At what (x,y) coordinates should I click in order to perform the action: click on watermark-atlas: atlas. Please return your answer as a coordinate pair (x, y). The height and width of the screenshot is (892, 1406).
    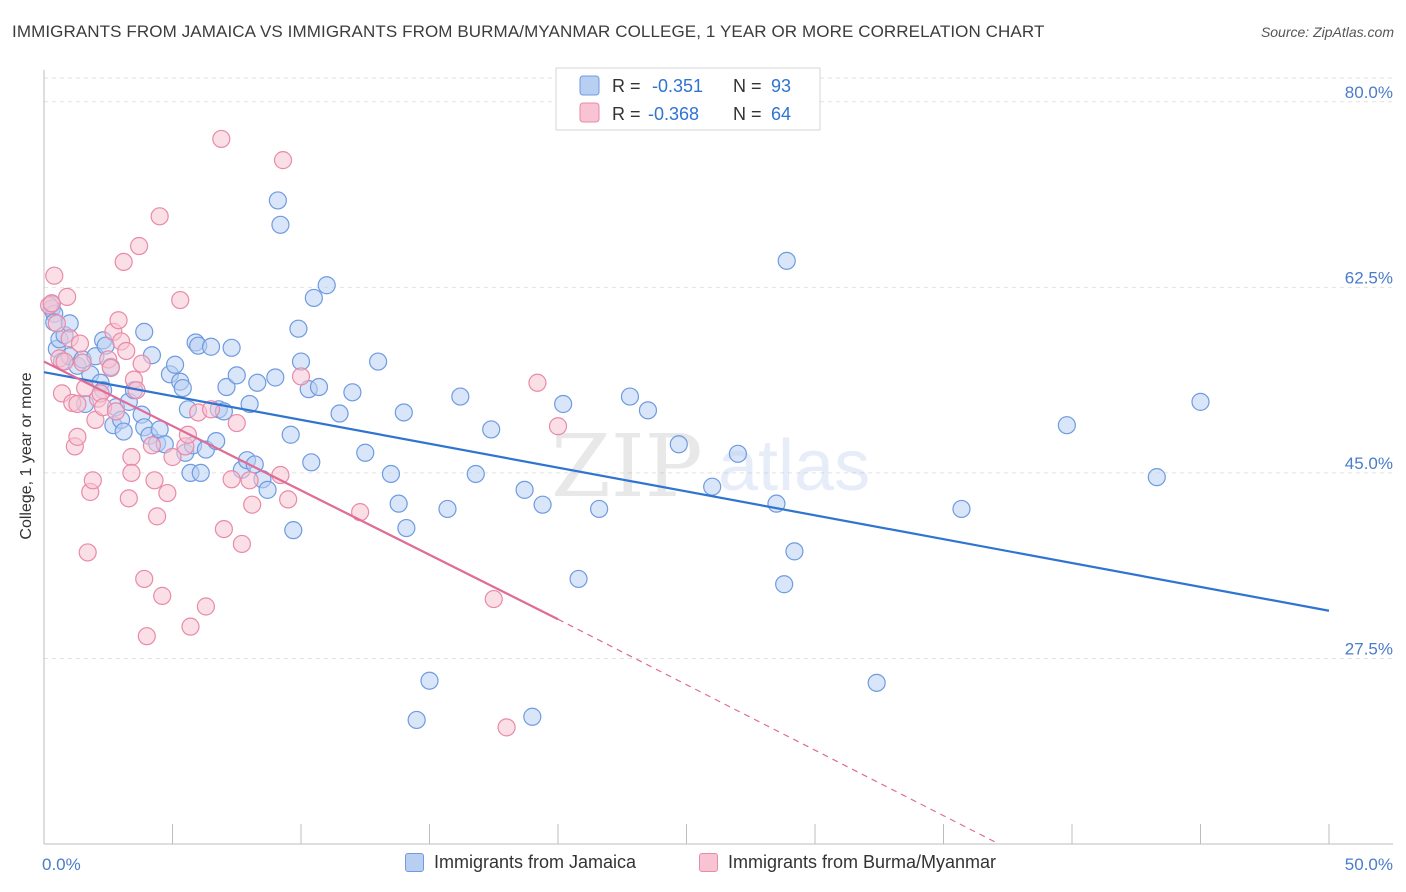
    Looking at the image, I should click on (794, 466).